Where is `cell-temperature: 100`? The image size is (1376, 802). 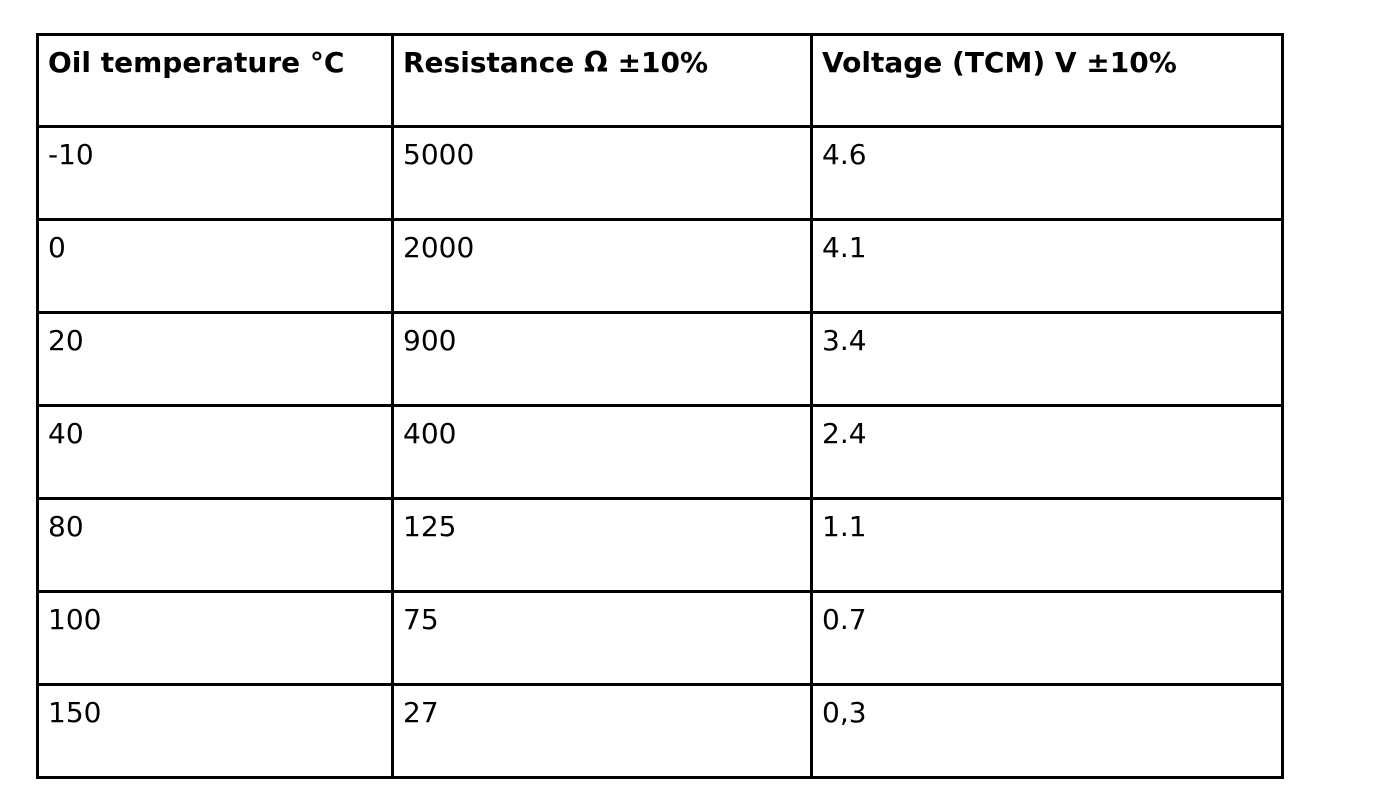
cell-temperature: 100 is located at coordinates (215, 638).